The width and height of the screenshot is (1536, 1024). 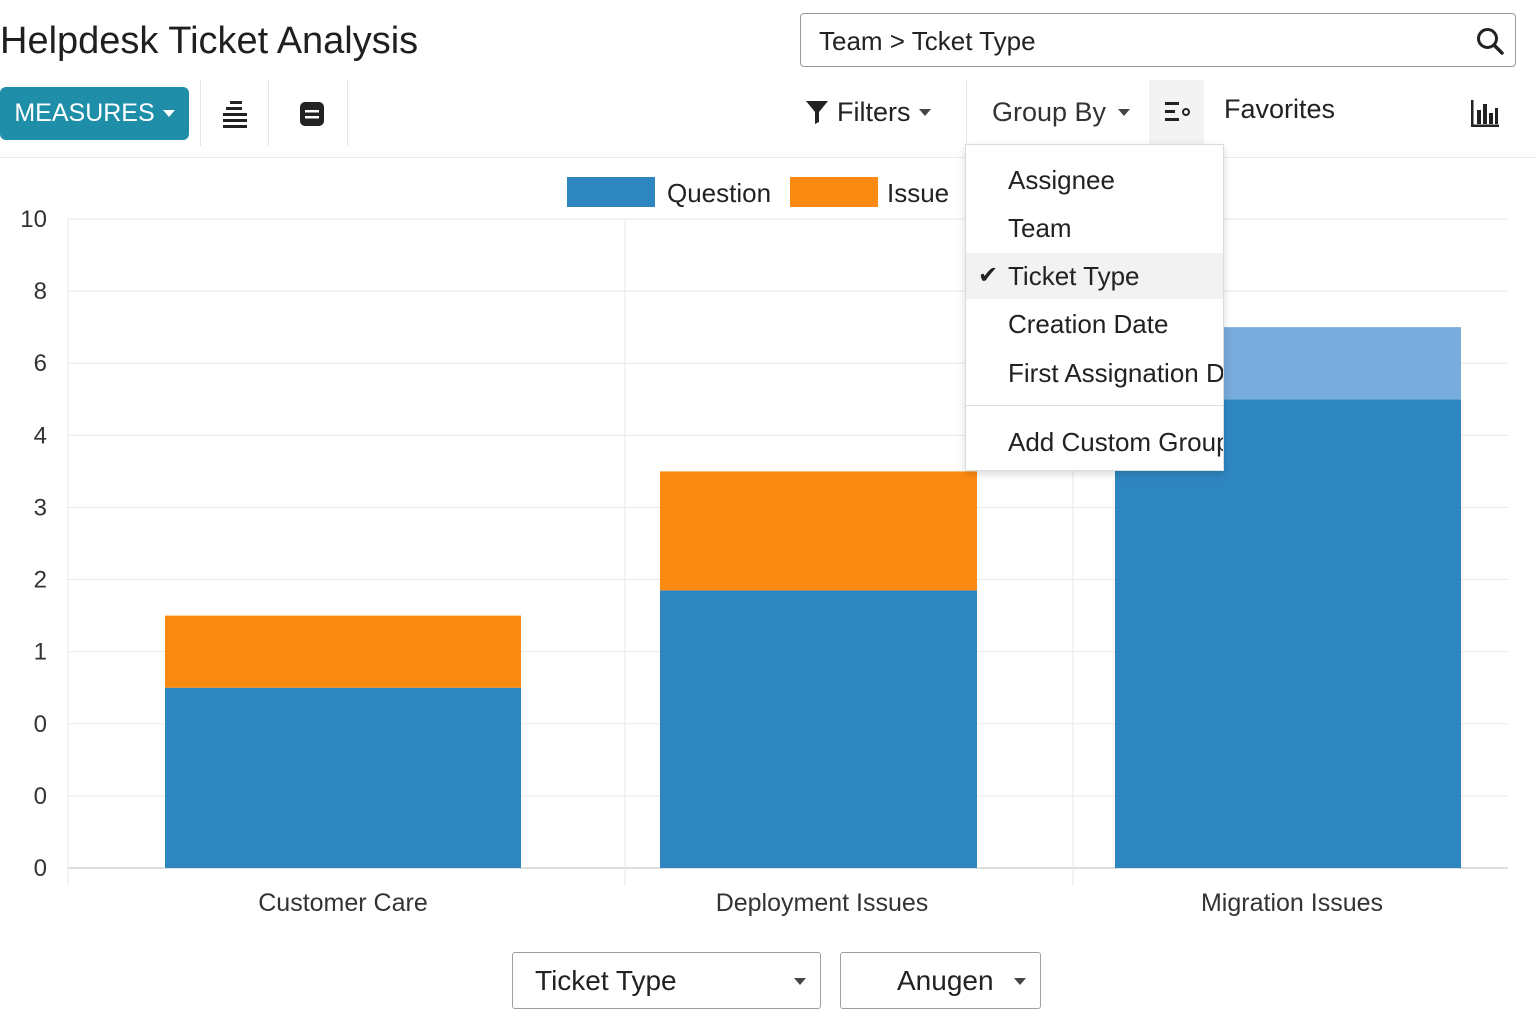 What do you see at coordinates (1074, 276) in the screenshot?
I see `menu-item-label: Ticket Type` at bounding box center [1074, 276].